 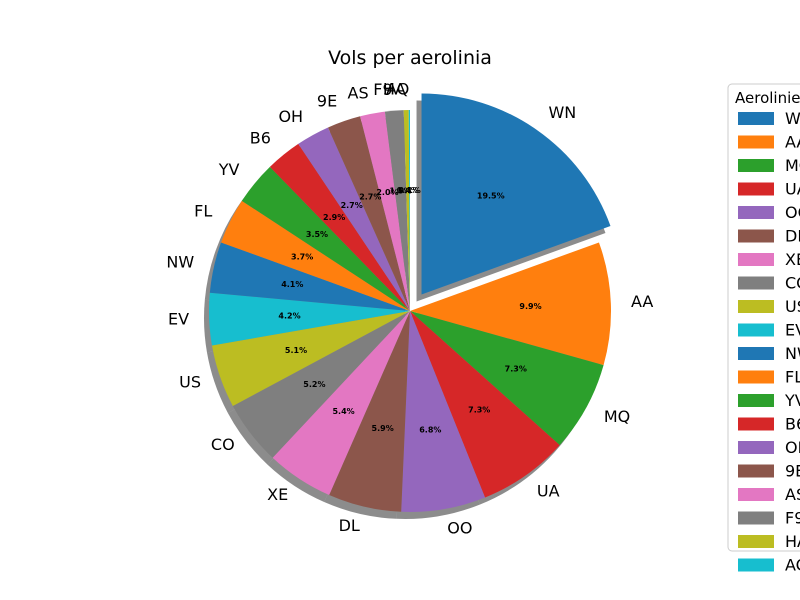 I want to click on pie-slice-oh, so click(x=354, y=219).